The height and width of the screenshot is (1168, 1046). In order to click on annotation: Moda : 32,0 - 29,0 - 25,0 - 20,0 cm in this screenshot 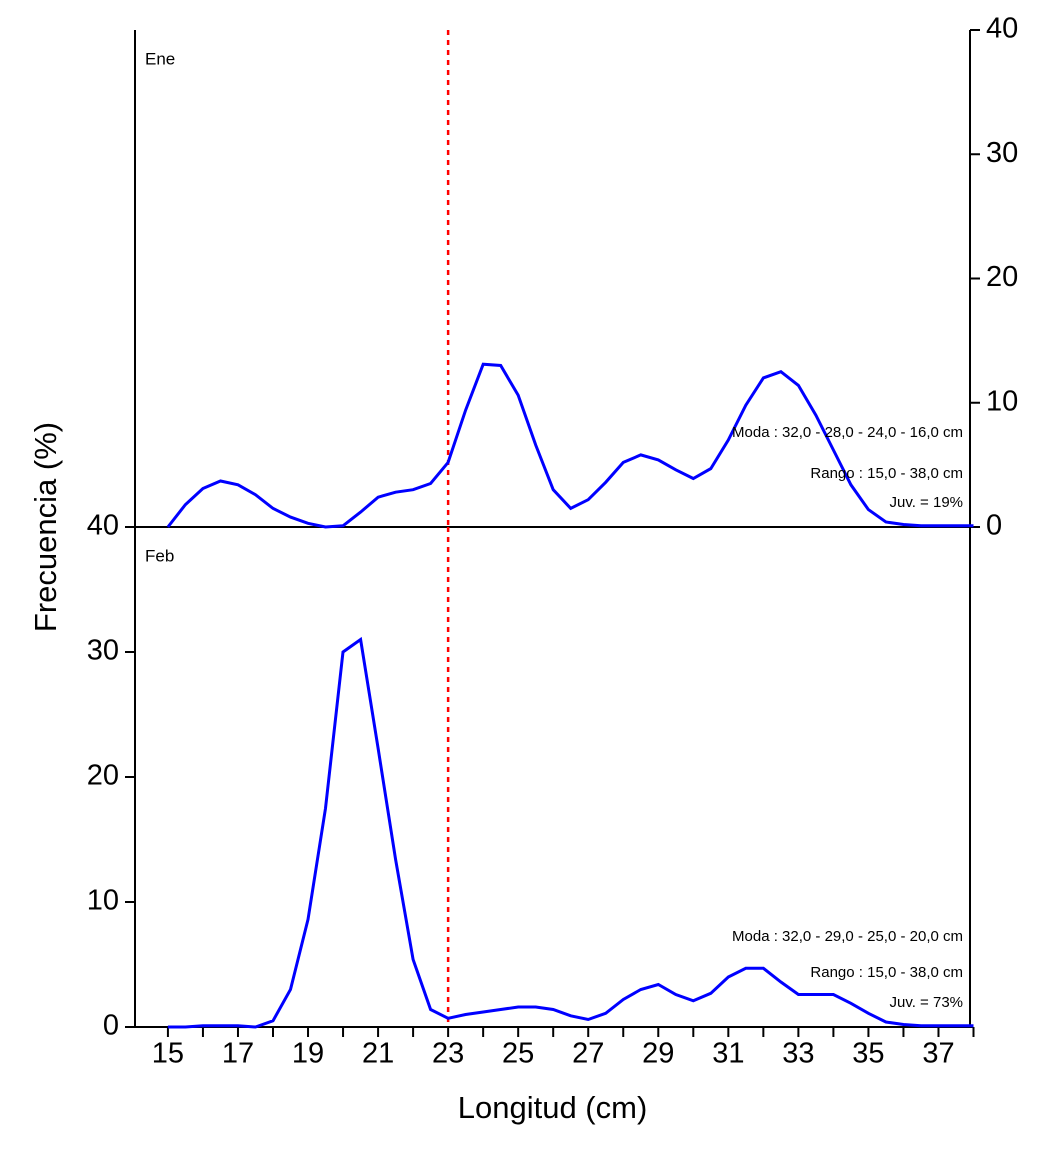, I will do `click(847, 936)`.